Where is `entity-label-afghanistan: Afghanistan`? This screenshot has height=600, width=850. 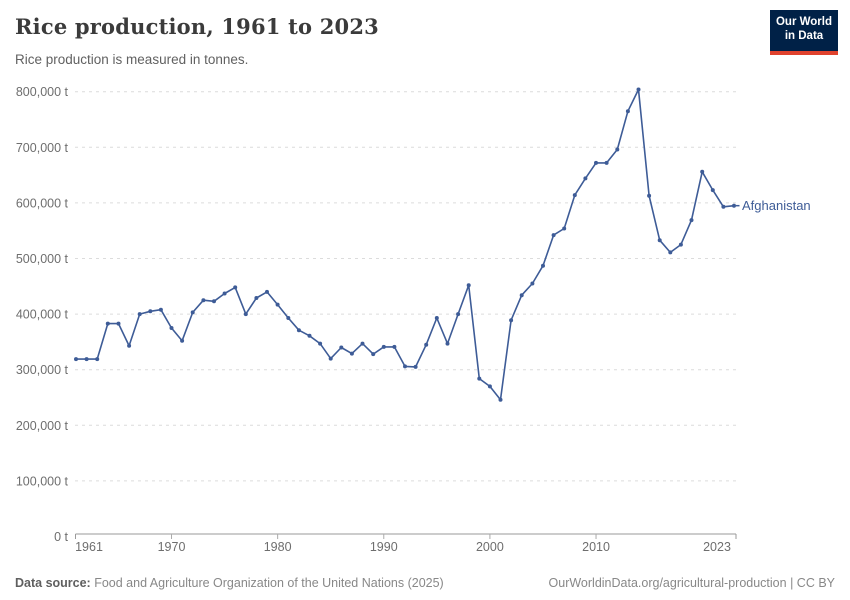 entity-label-afghanistan: Afghanistan is located at coordinates (776, 205).